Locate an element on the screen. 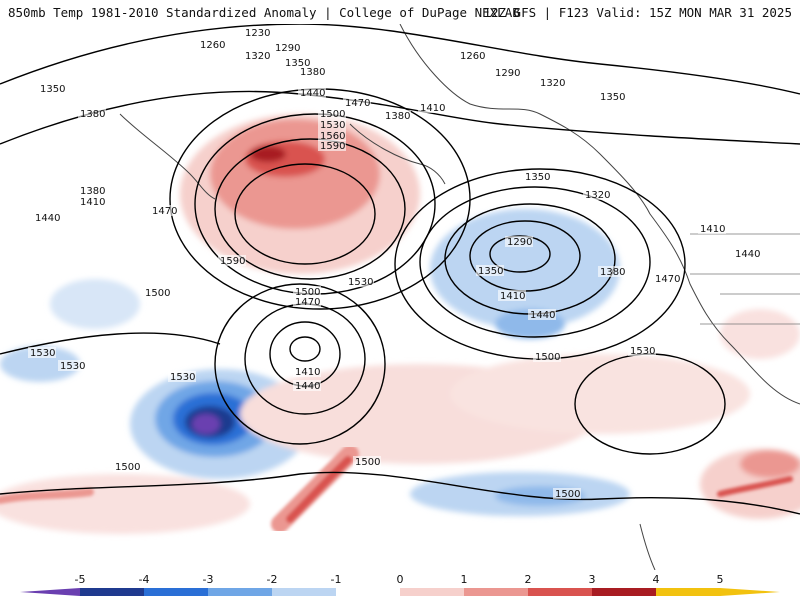 The width and height of the screenshot is (800, 600). legend-tick-label: -2 is located at coordinates (272, 579).